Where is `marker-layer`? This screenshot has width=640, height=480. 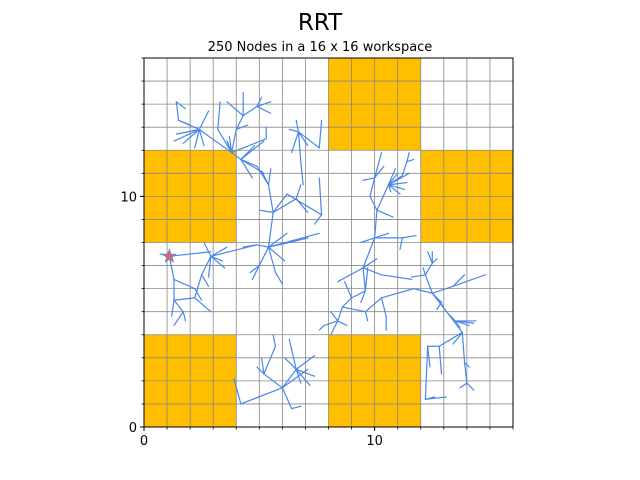 marker-layer is located at coordinates (169, 255).